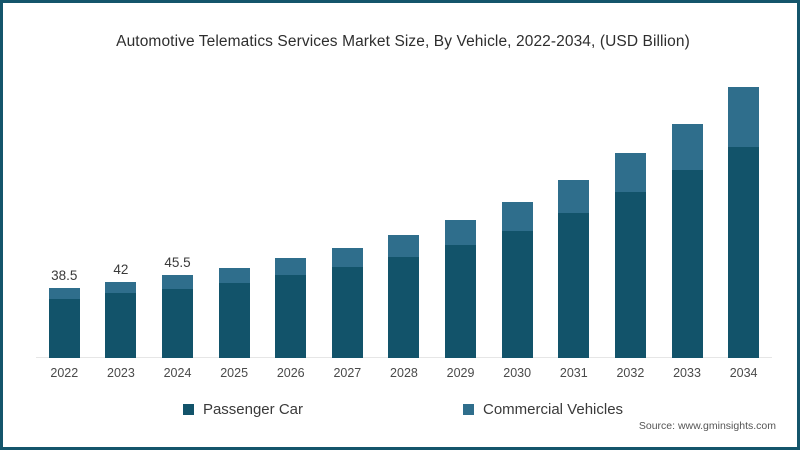  Describe the element at coordinates (290, 373) in the screenshot. I see `x-axis-tick-2026: 2026` at that location.